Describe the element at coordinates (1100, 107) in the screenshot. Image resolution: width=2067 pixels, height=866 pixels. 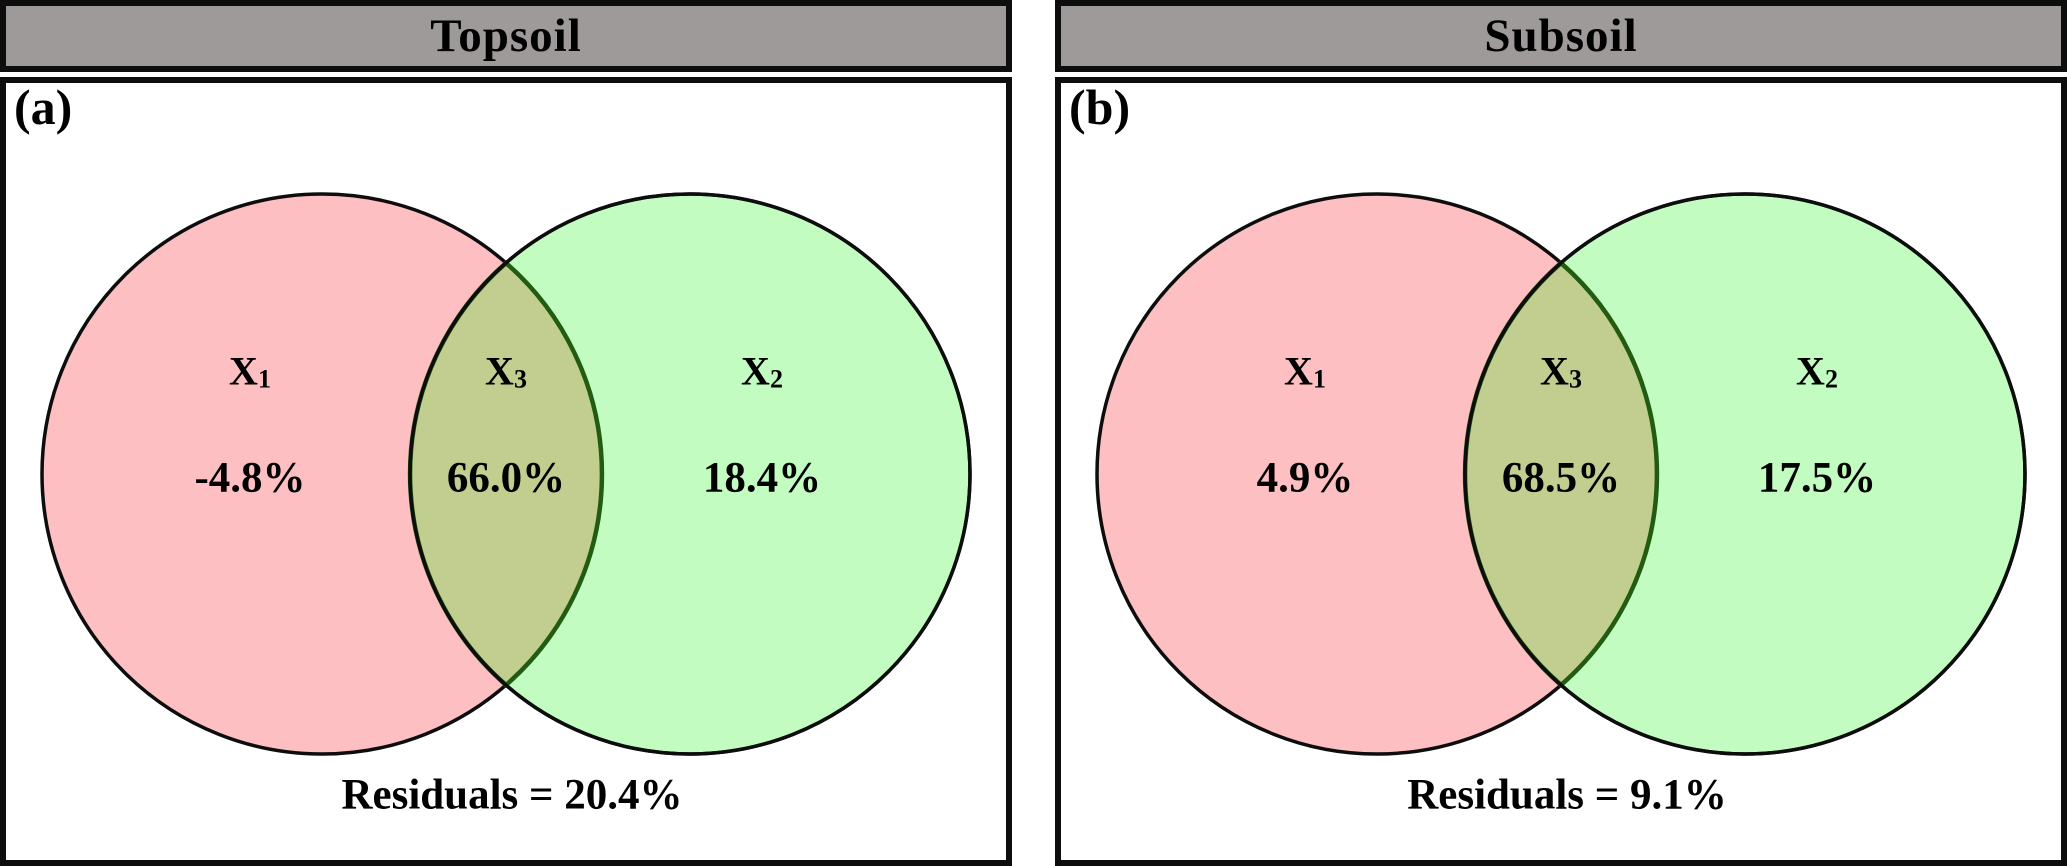
I see `panel-tag: (b)` at that location.